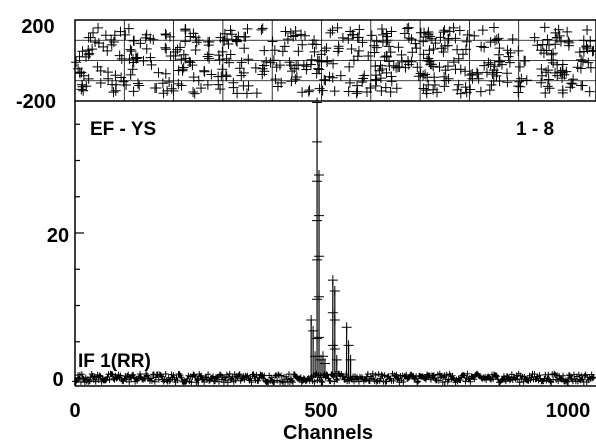 This screenshot has height=444, width=596. What do you see at coordinates (37, 27) in the screenshot?
I see `residual-ytick-label-top: 200` at bounding box center [37, 27].